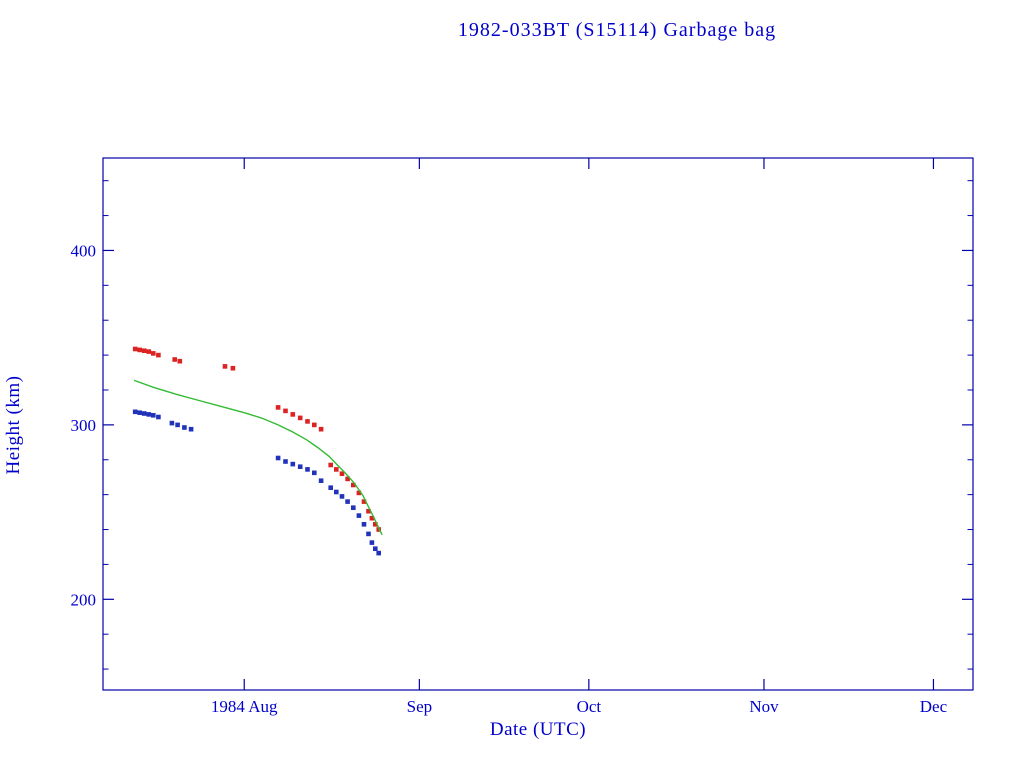 The image size is (1024, 768). I want to click on x-tick-label: Sep, so click(420, 706).